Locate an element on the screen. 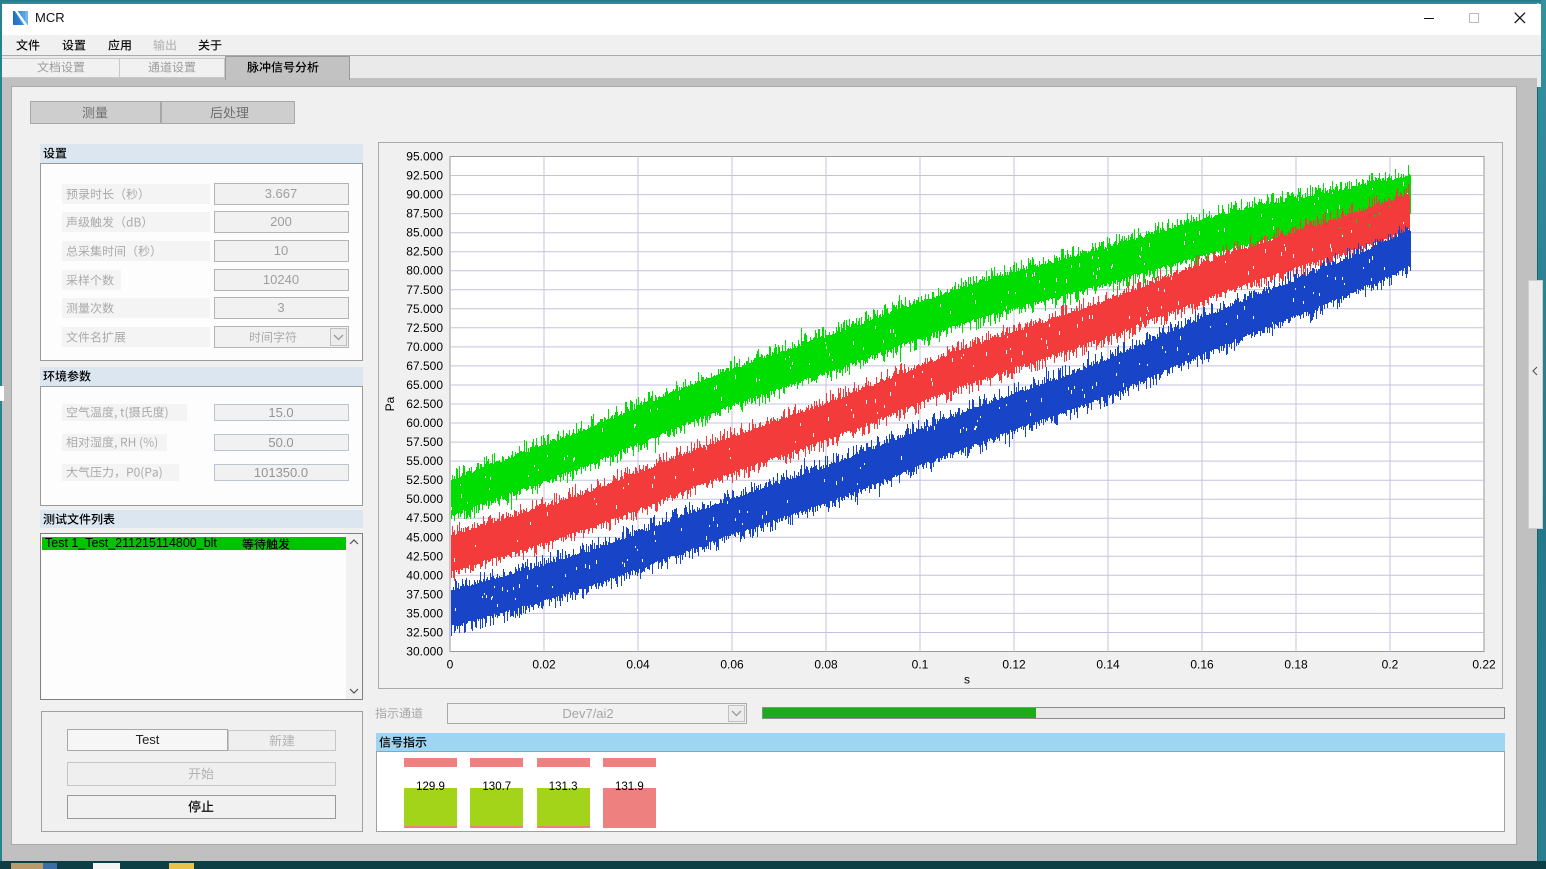 Image resolution: width=1546 pixels, height=869 pixels. svg-text: 92.500 is located at coordinates (424, 176).